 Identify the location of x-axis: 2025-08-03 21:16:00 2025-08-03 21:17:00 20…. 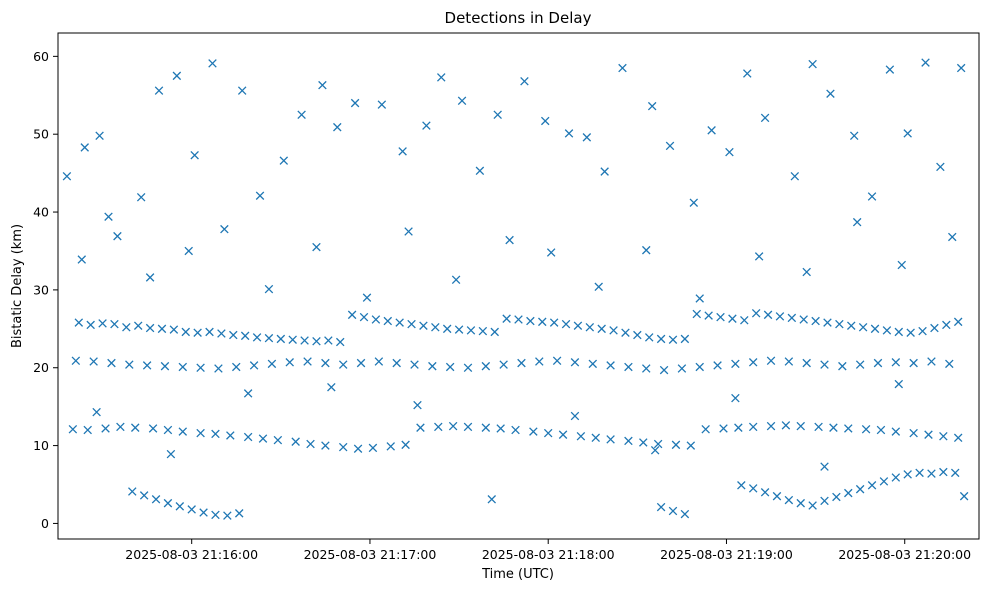
(548, 550).